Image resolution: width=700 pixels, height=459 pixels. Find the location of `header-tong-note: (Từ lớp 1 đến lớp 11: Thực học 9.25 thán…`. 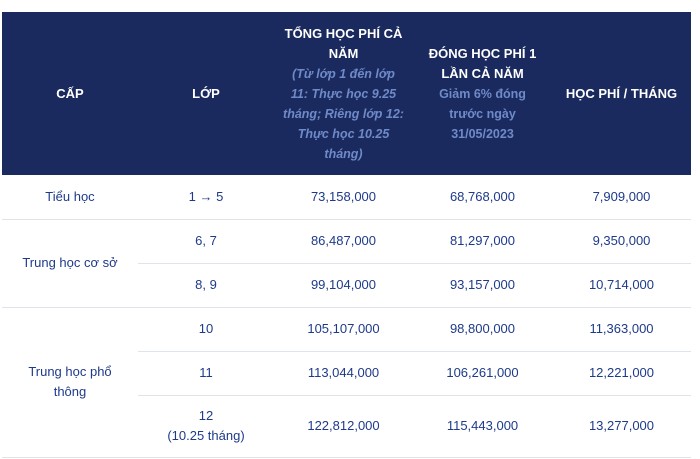

header-tong-note: (Từ lớp 1 đến lớp 11: Thực học 9.25 thán… is located at coordinates (343, 113).